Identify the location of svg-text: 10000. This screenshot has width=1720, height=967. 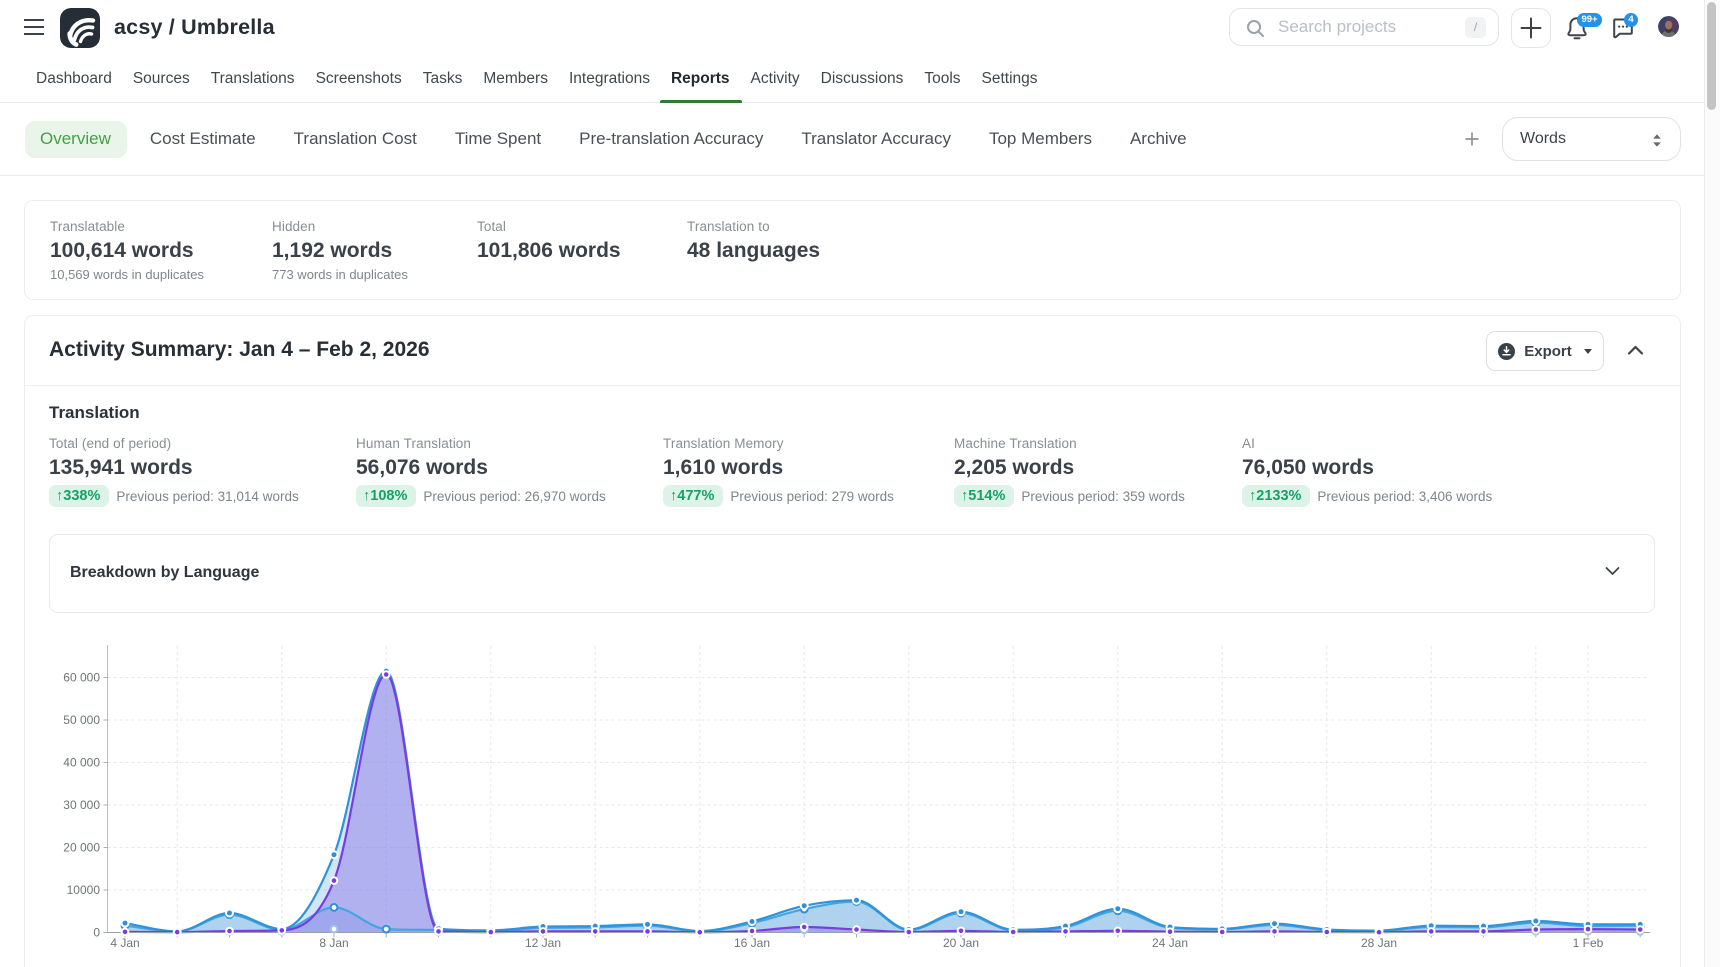
(84, 890).